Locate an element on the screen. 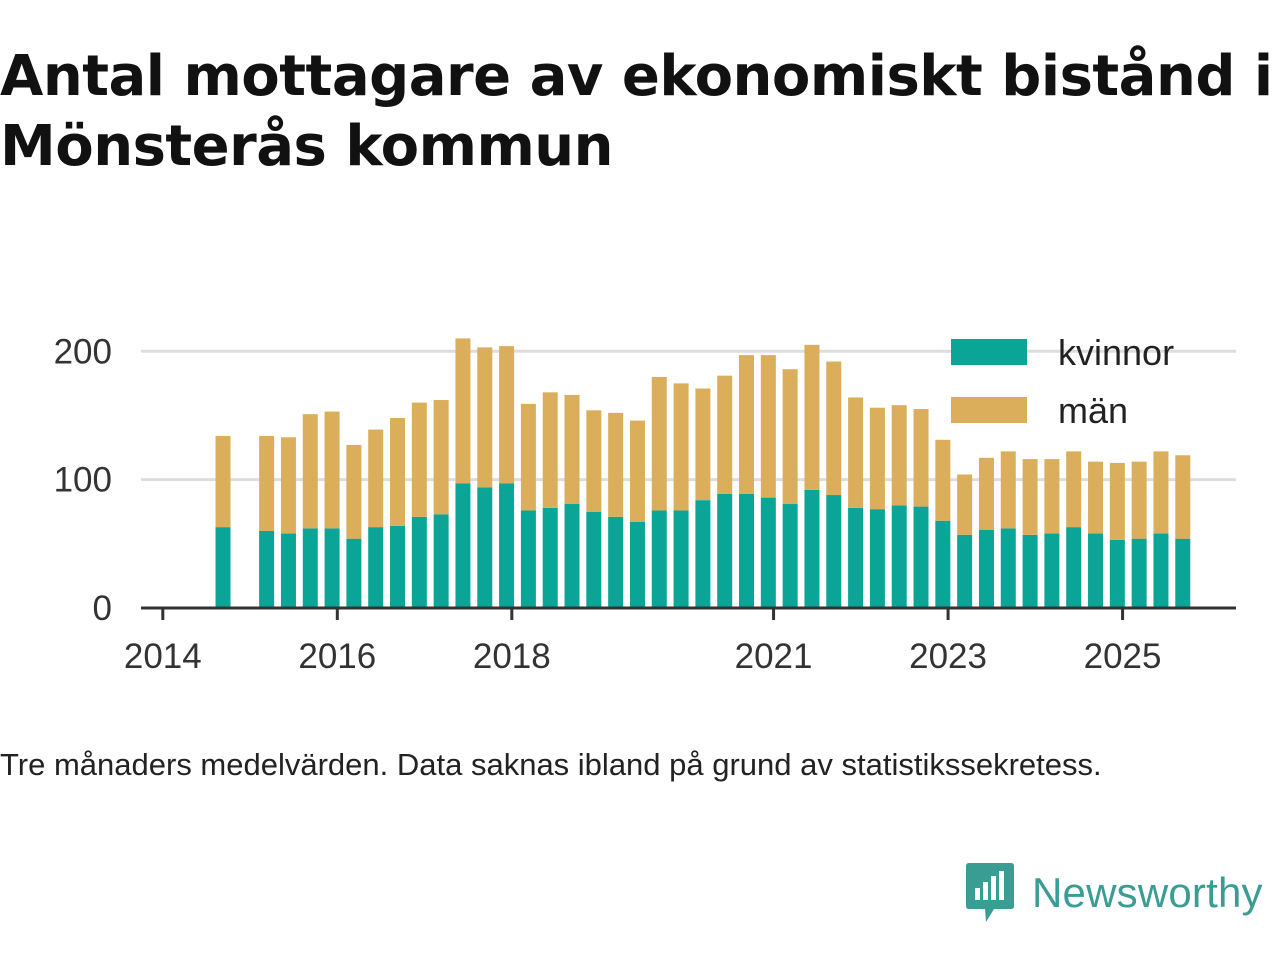 The height and width of the screenshot is (960, 1280). x-axis: 2014 2016 2018 2021 2023 2025 is located at coordinates (680, 641).